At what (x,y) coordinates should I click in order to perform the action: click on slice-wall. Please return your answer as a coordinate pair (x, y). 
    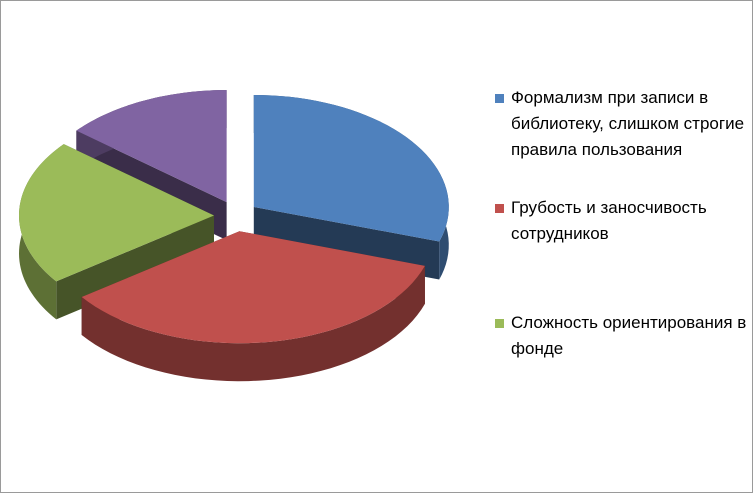
    Looking at the image, I should click on (253, 323).